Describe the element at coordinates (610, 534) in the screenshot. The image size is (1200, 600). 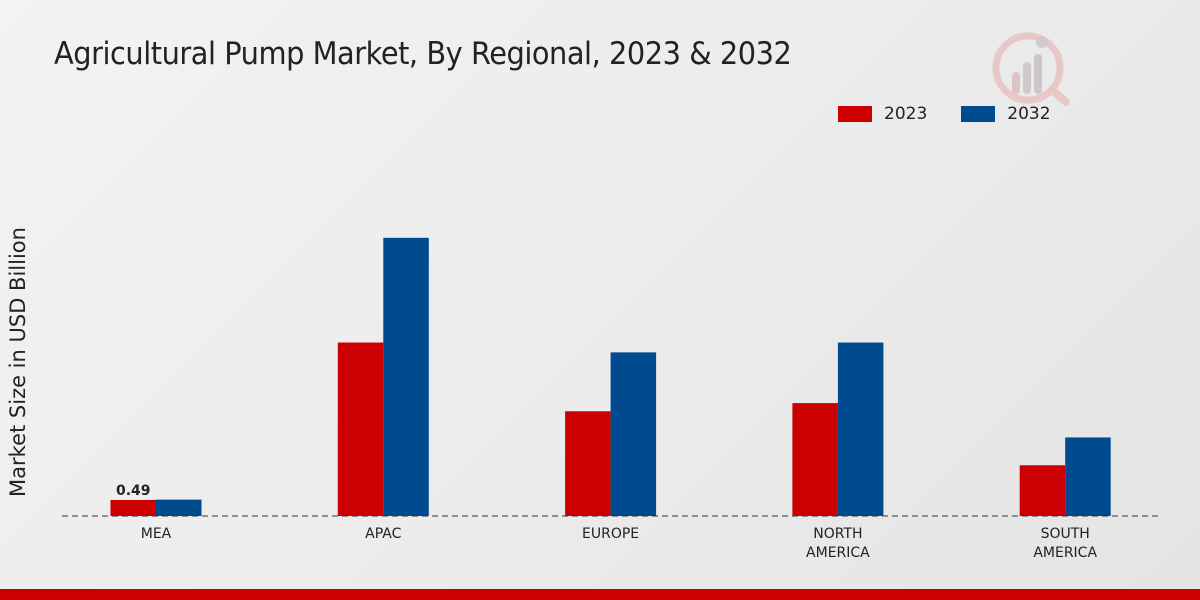
I see `x-tick-europe: EUROPE` at that location.